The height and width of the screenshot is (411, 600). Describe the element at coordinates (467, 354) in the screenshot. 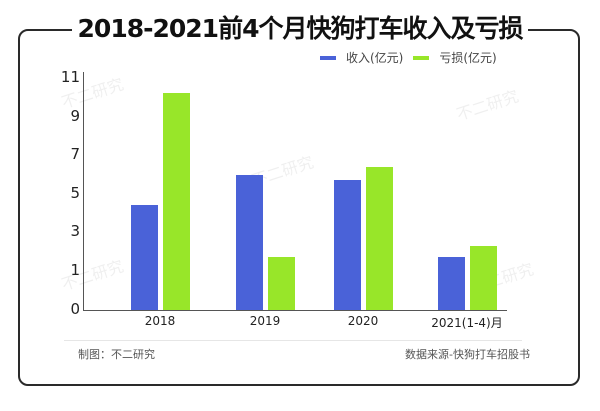

I see `footer-source: 数据来源-快狗打车招股书` at that location.